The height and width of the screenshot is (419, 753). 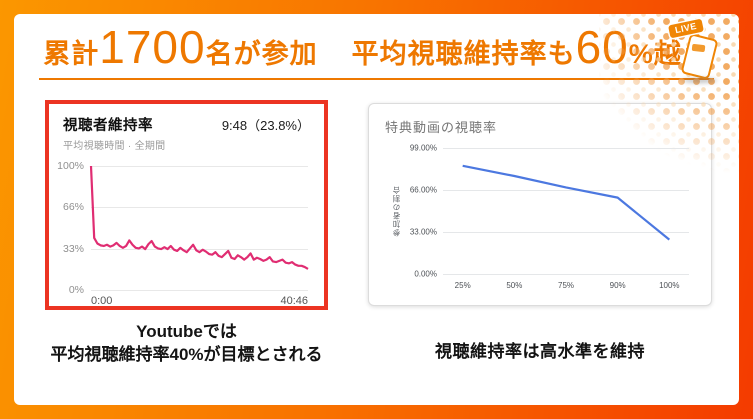 What do you see at coordinates (265, 125) in the screenshot?
I see `retention-value: 9:48（23.8%）` at bounding box center [265, 125].